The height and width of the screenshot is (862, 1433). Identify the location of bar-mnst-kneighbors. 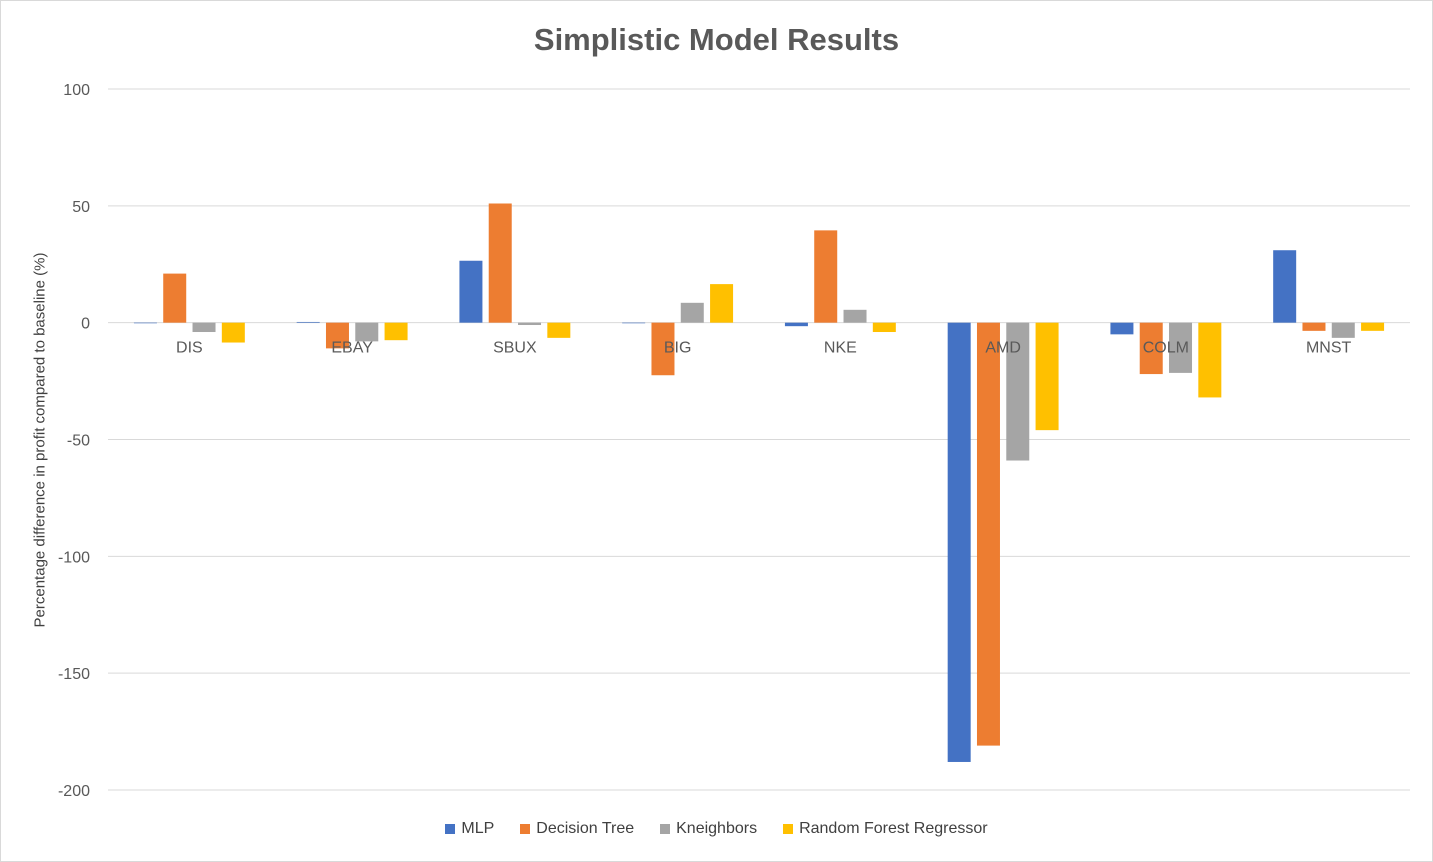
(1343, 330).